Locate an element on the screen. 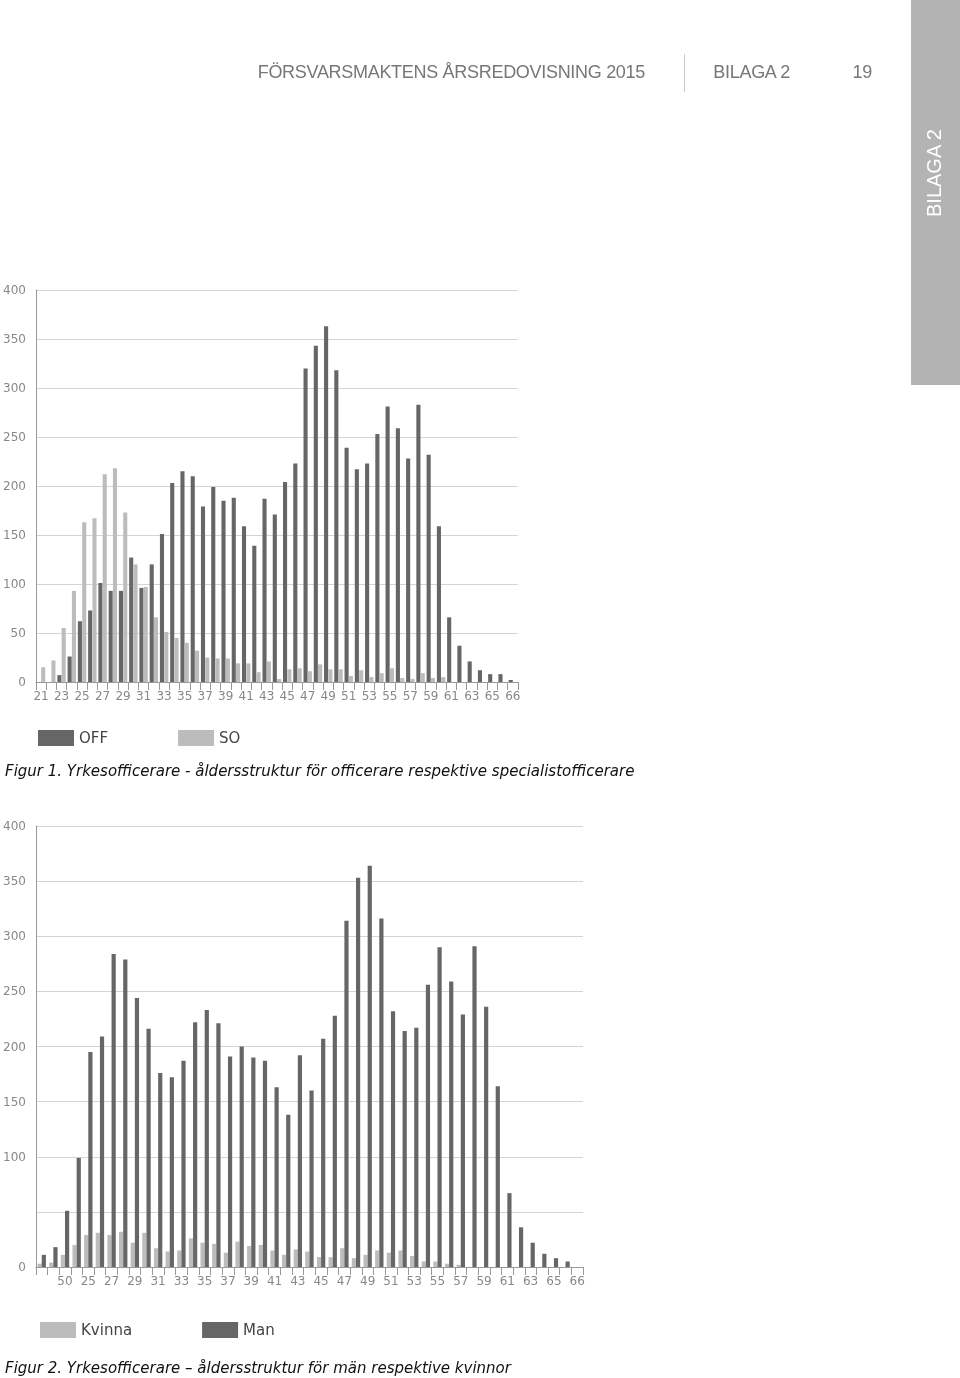 The image size is (960, 1378). x-tick-label: 41 is located at coordinates (274, 1281).